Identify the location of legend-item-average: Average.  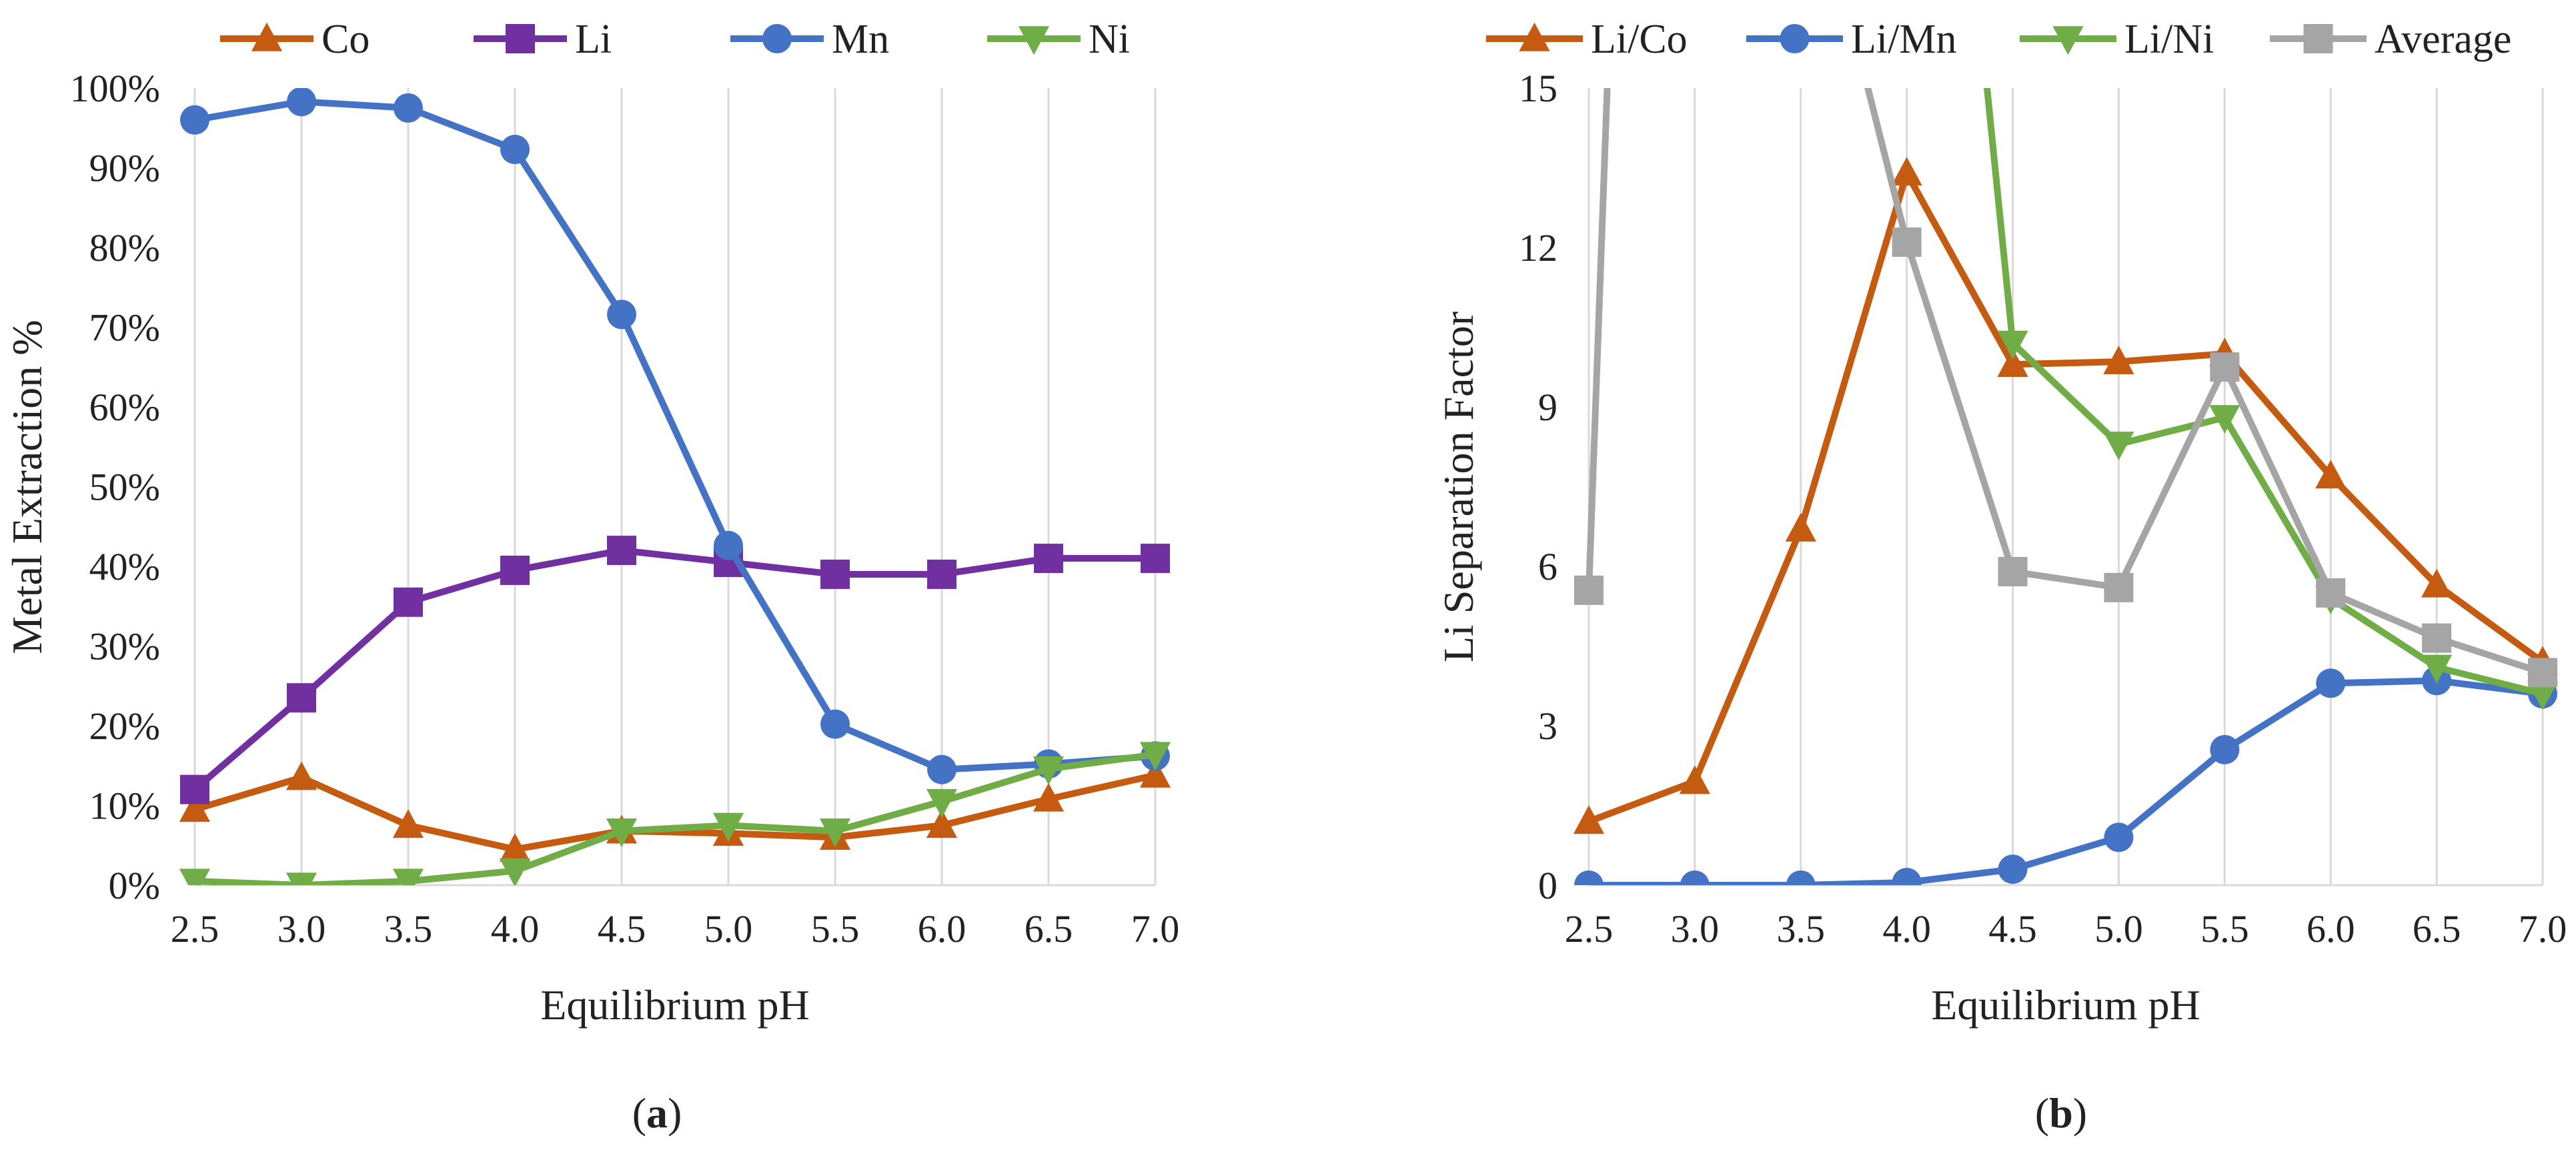
(2390, 39).